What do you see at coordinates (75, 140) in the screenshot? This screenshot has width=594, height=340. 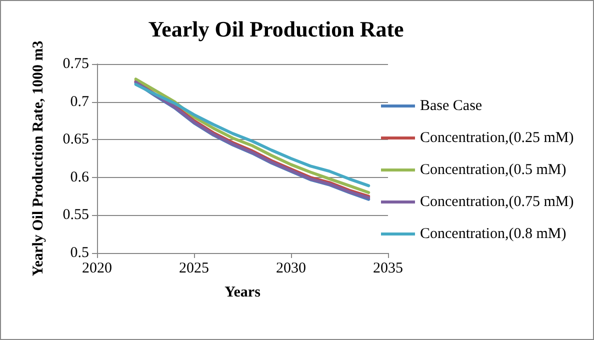 I see `y-tick-label: 0.65` at bounding box center [75, 140].